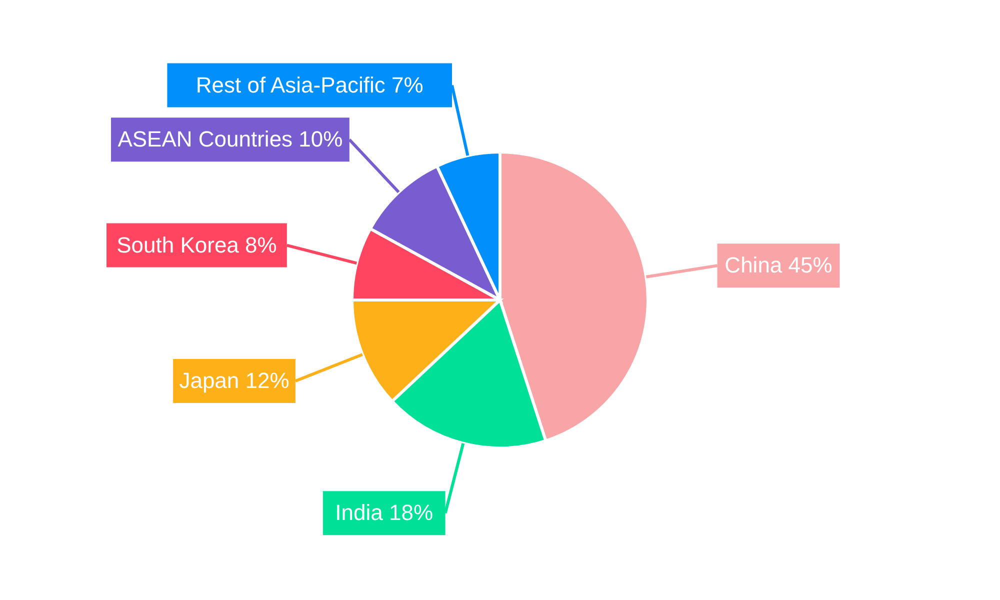 This screenshot has width=1000, height=600. I want to click on slice-label: ASEAN Countries 10%, so click(230, 139).